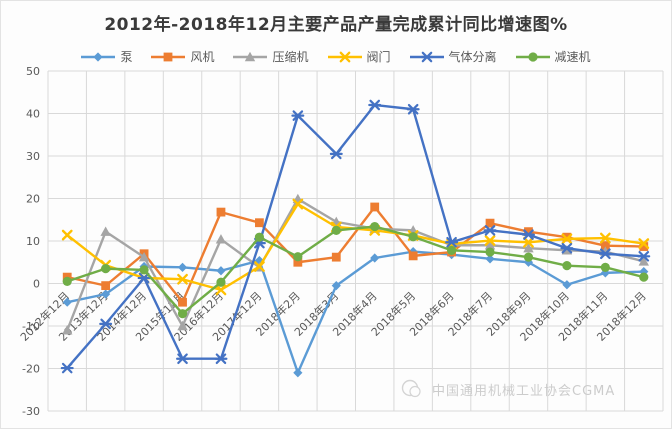 The width and height of the screenshot is (672, 429). I want to click on legend-item-3: 阀门, so click(359, 56).